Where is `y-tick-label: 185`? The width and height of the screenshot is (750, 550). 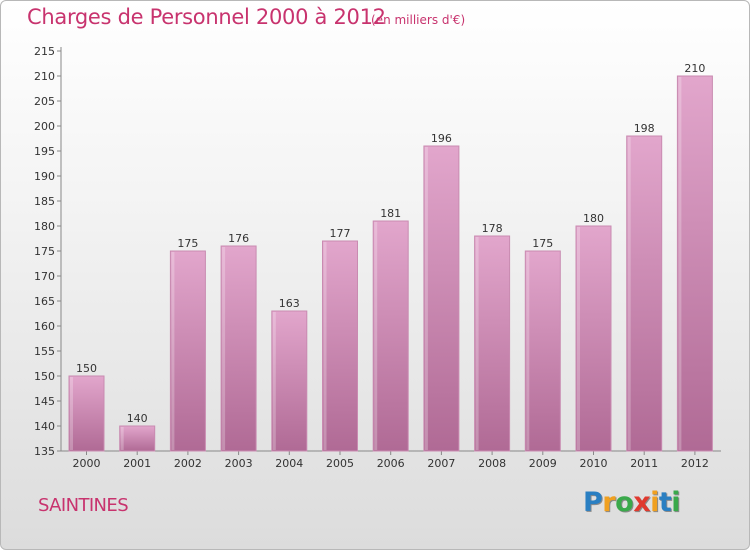 y-tick-label: 185 is located at coordinates (44, 201).